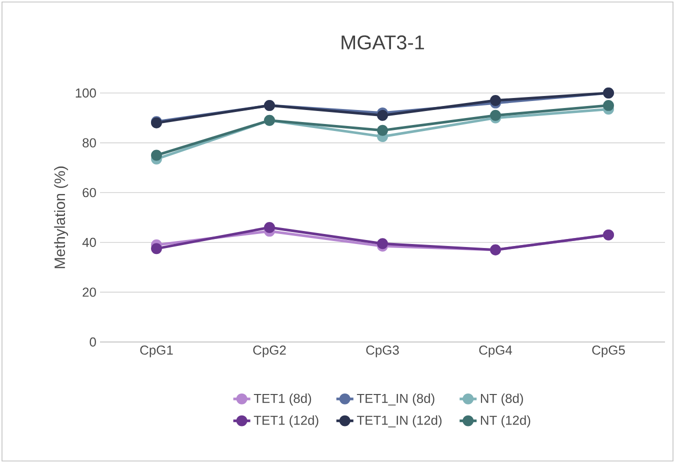 The width and height of the screenshot is (675, 463). What do you see at coordinates (382, 352) in the screenshot?
I see `x-tick-label: CpG3` at bounding box center [382, 352].